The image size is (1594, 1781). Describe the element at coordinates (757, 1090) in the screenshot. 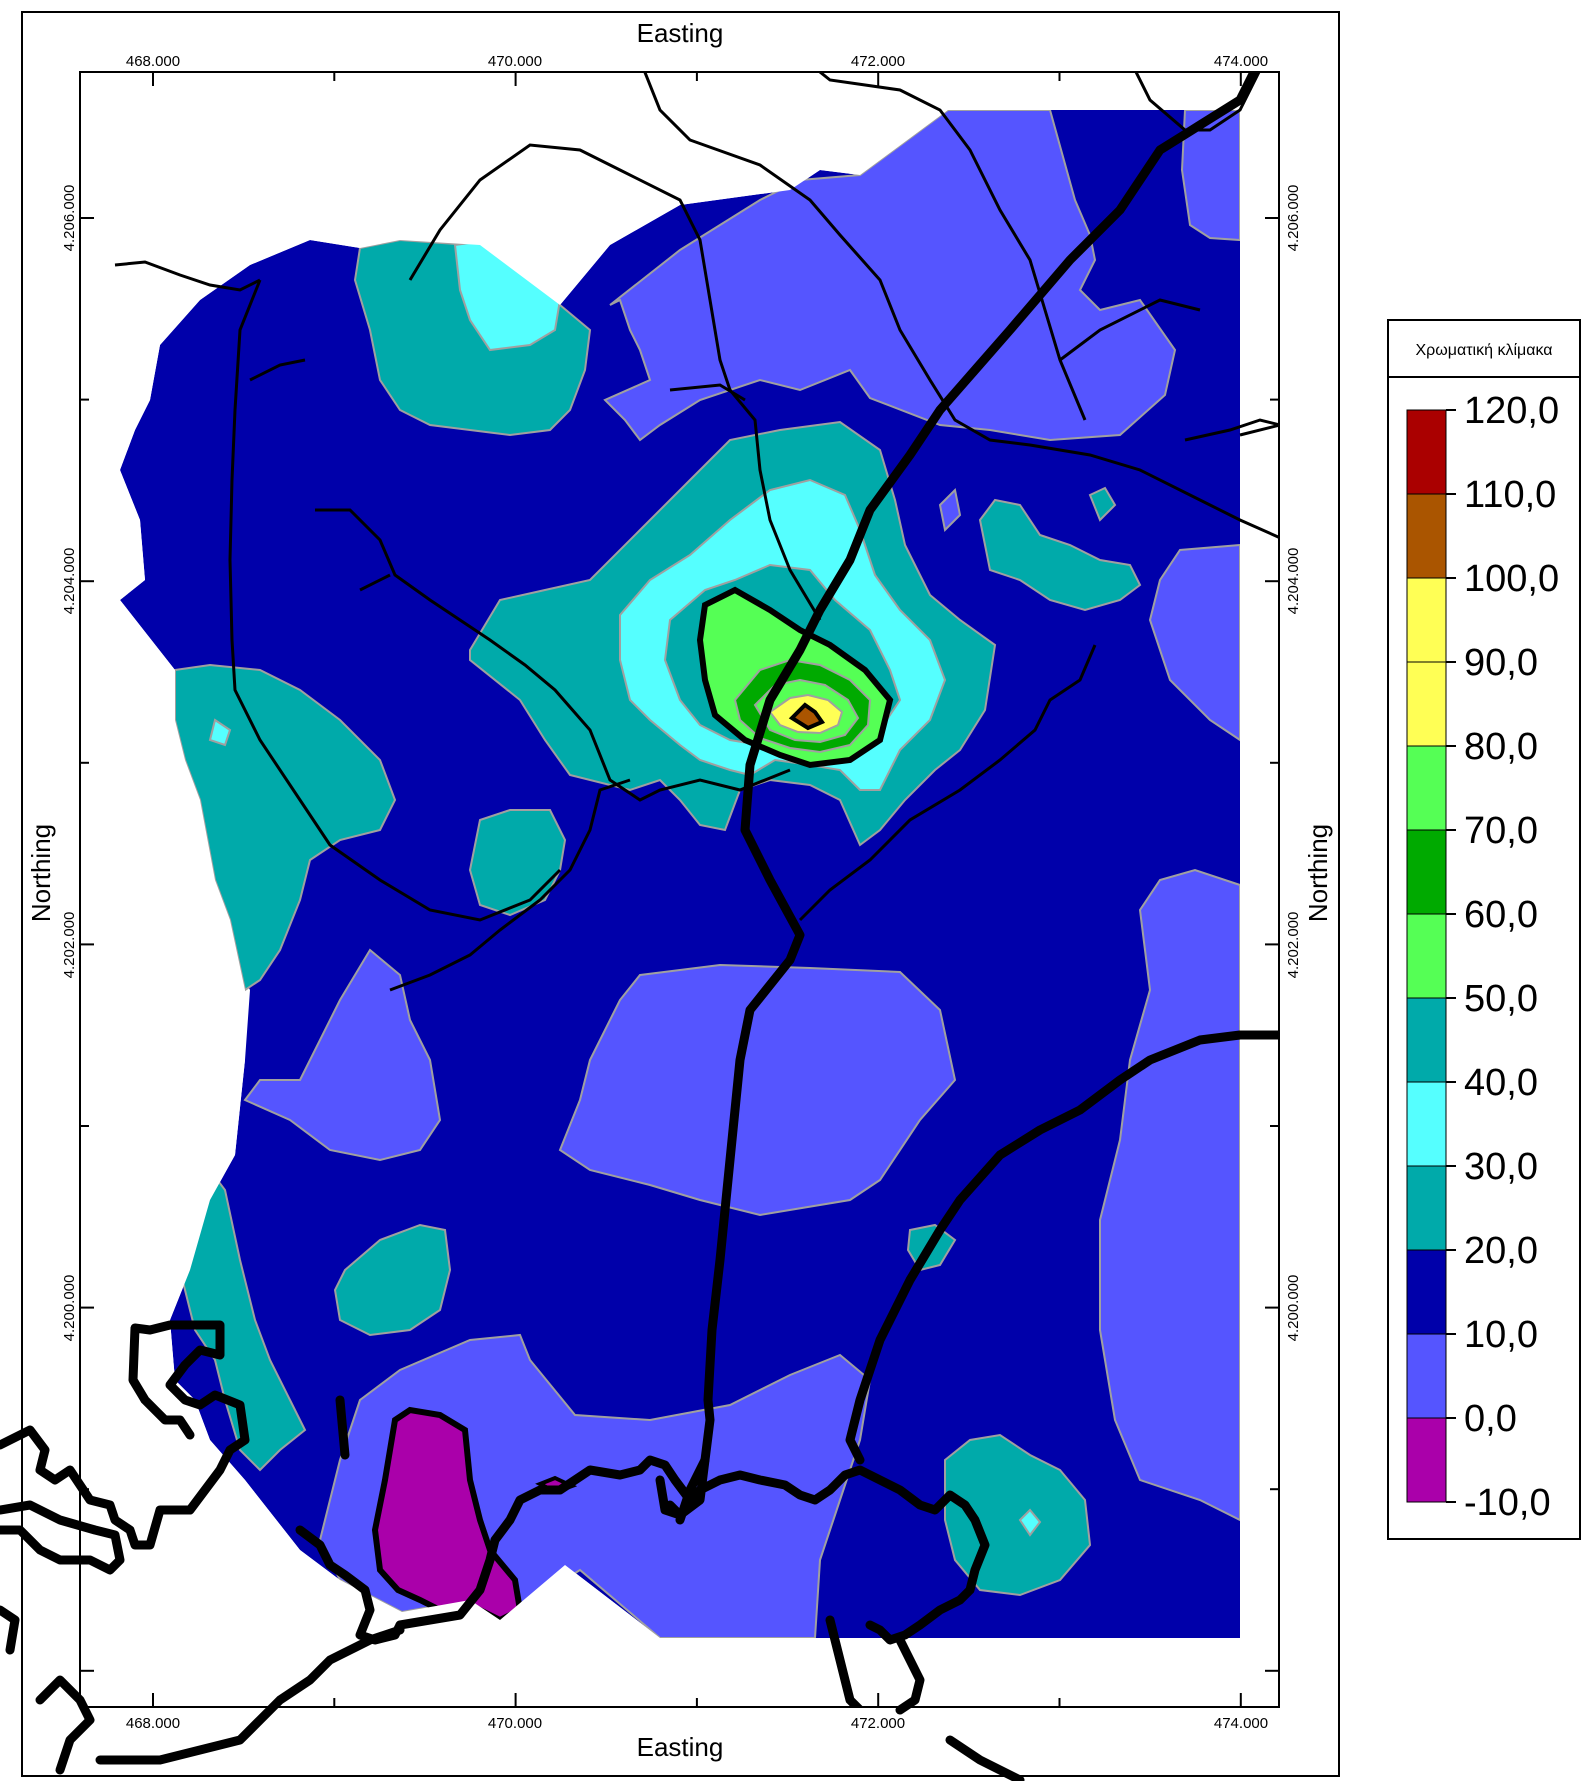

I see `region-0-10-center` at that location.